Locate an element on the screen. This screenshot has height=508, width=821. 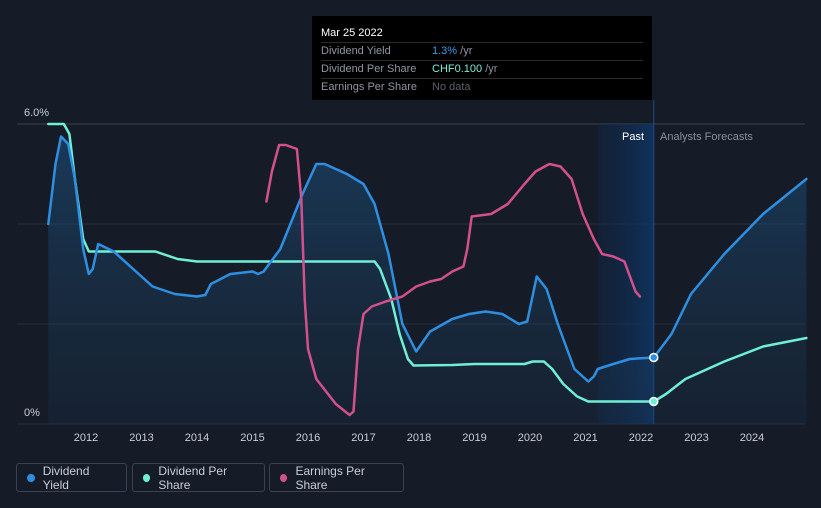
x-tick-label: 2020 is located at coordinates (530, 438).